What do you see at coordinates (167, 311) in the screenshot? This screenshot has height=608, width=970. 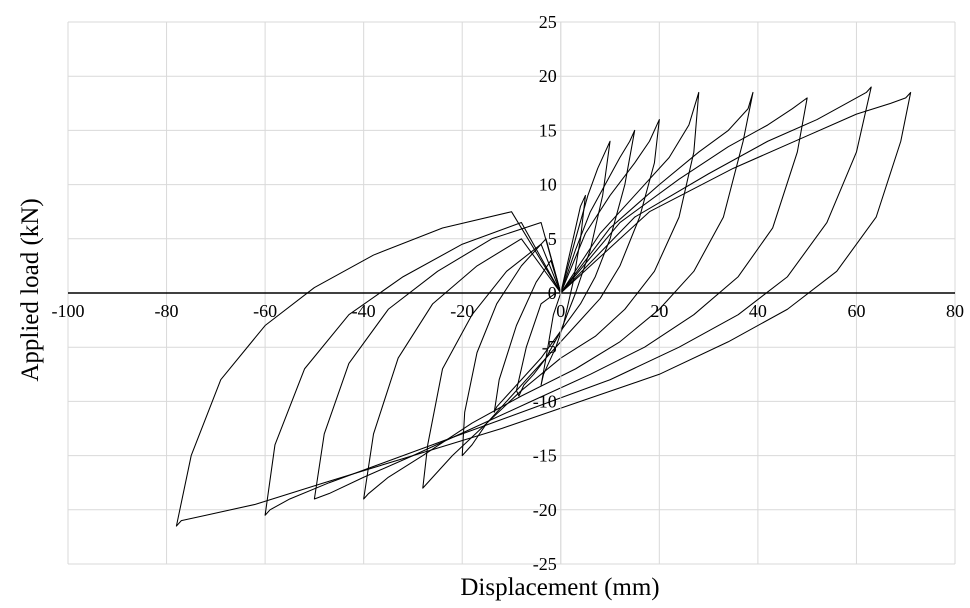 I see `x-tick-label: -80` at bounding box center [167, 311].